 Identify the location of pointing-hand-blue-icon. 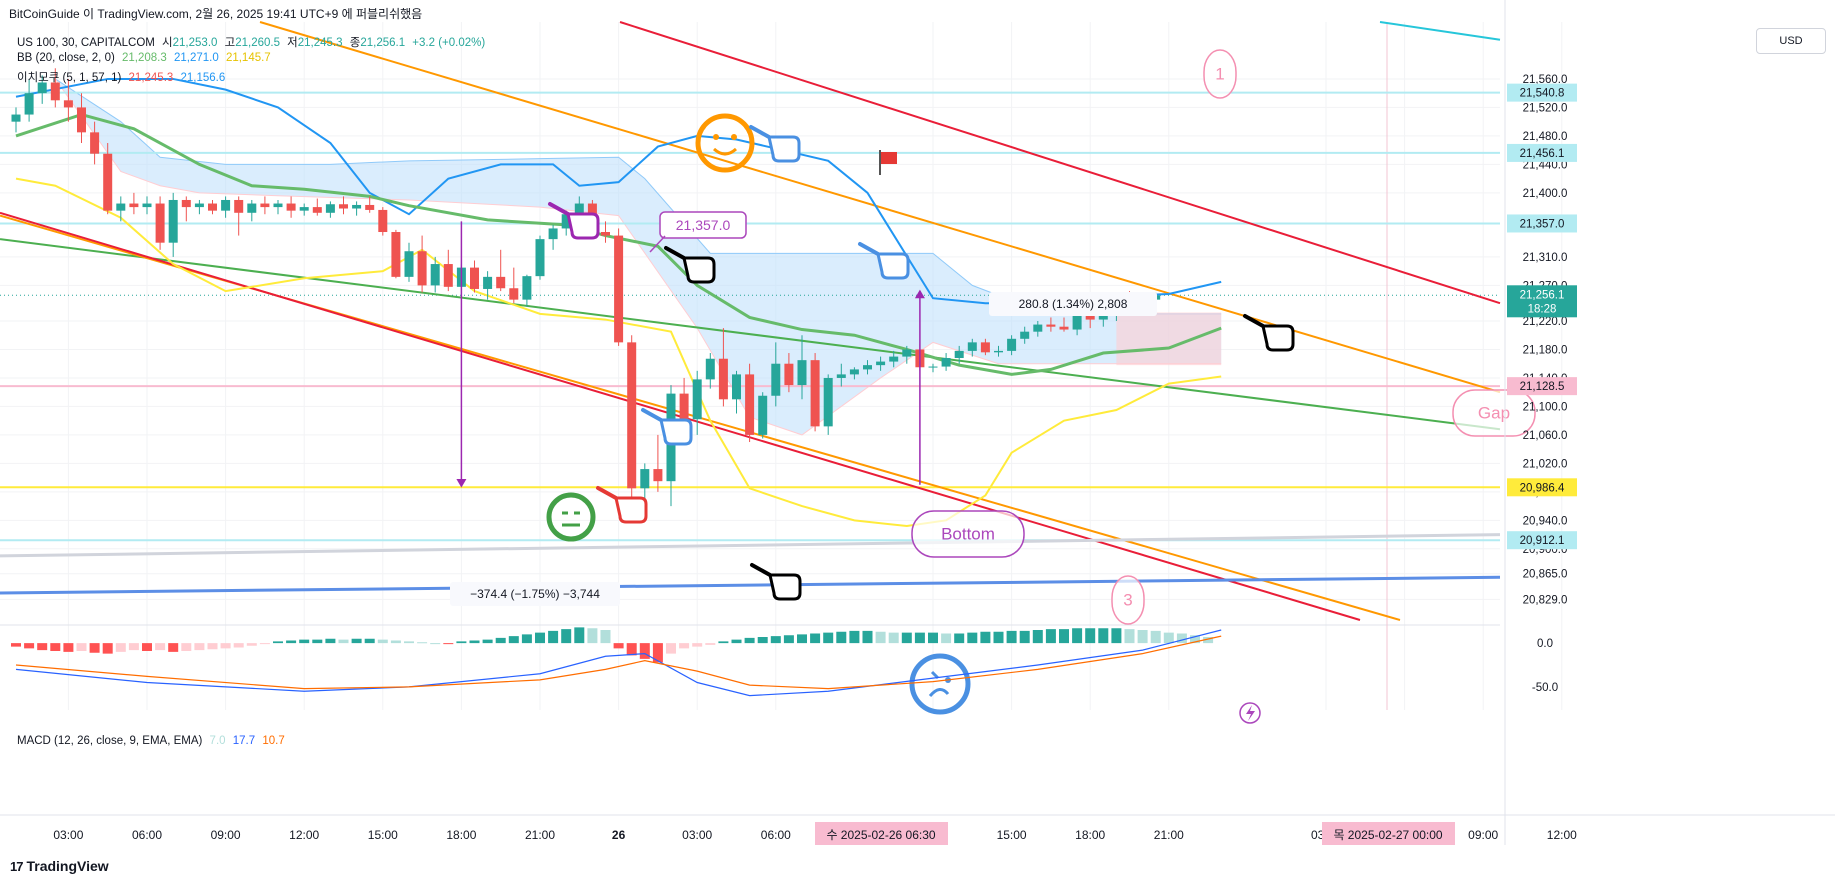
(775, 144).